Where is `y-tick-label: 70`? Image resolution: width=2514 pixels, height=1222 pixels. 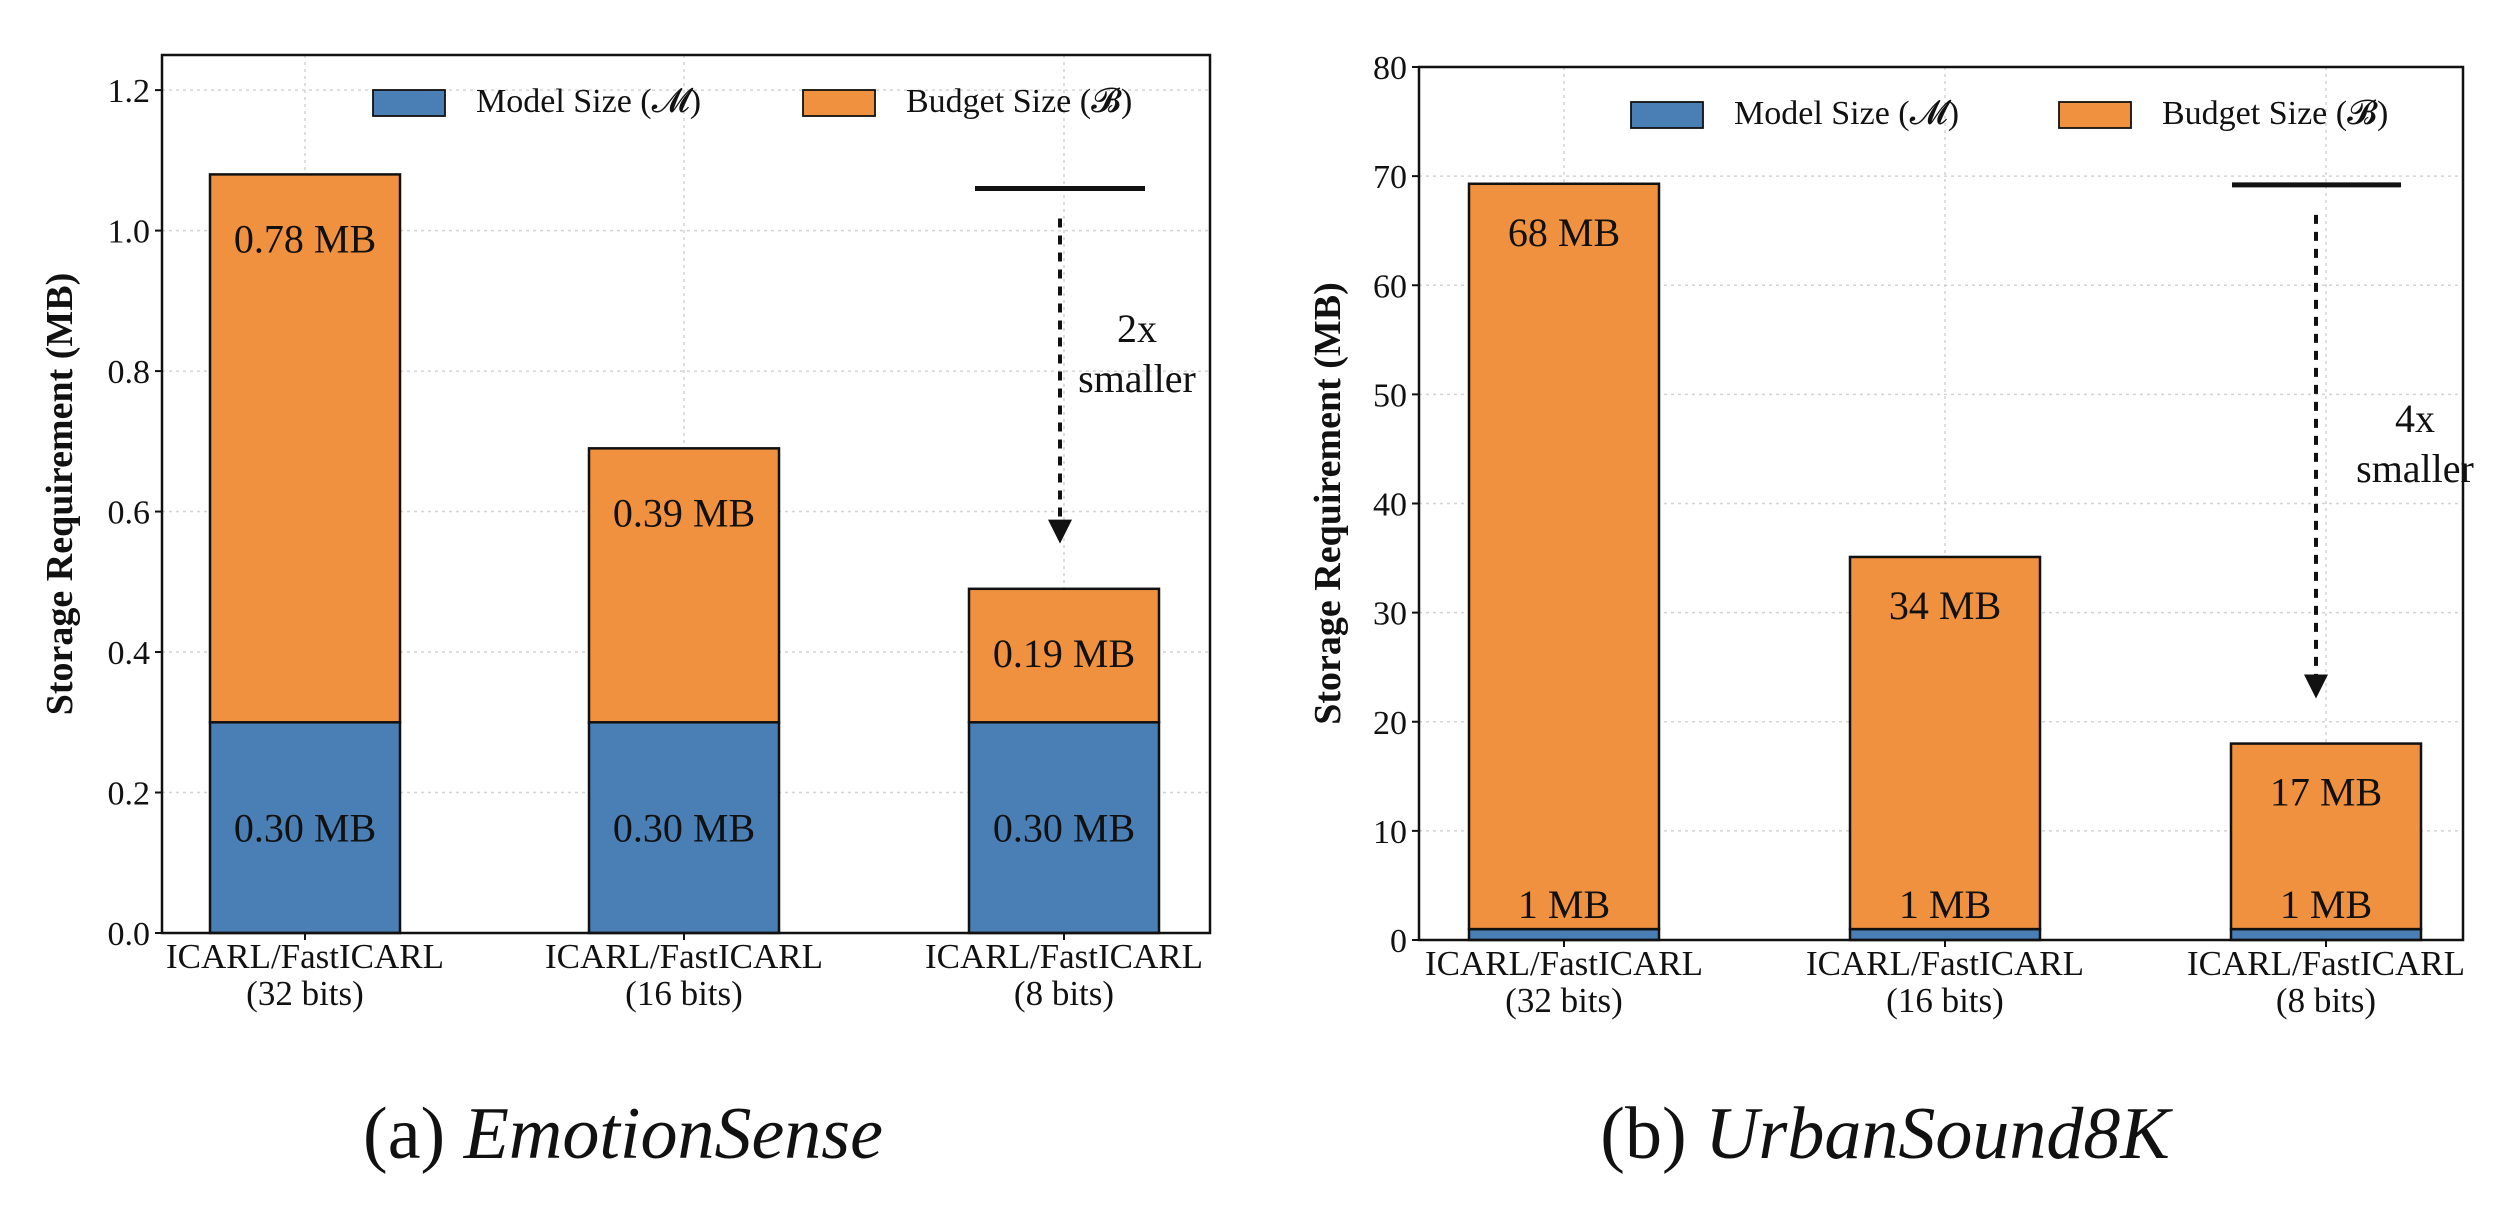 y-tick-label: 70 is located at coordinates (1390, 177).